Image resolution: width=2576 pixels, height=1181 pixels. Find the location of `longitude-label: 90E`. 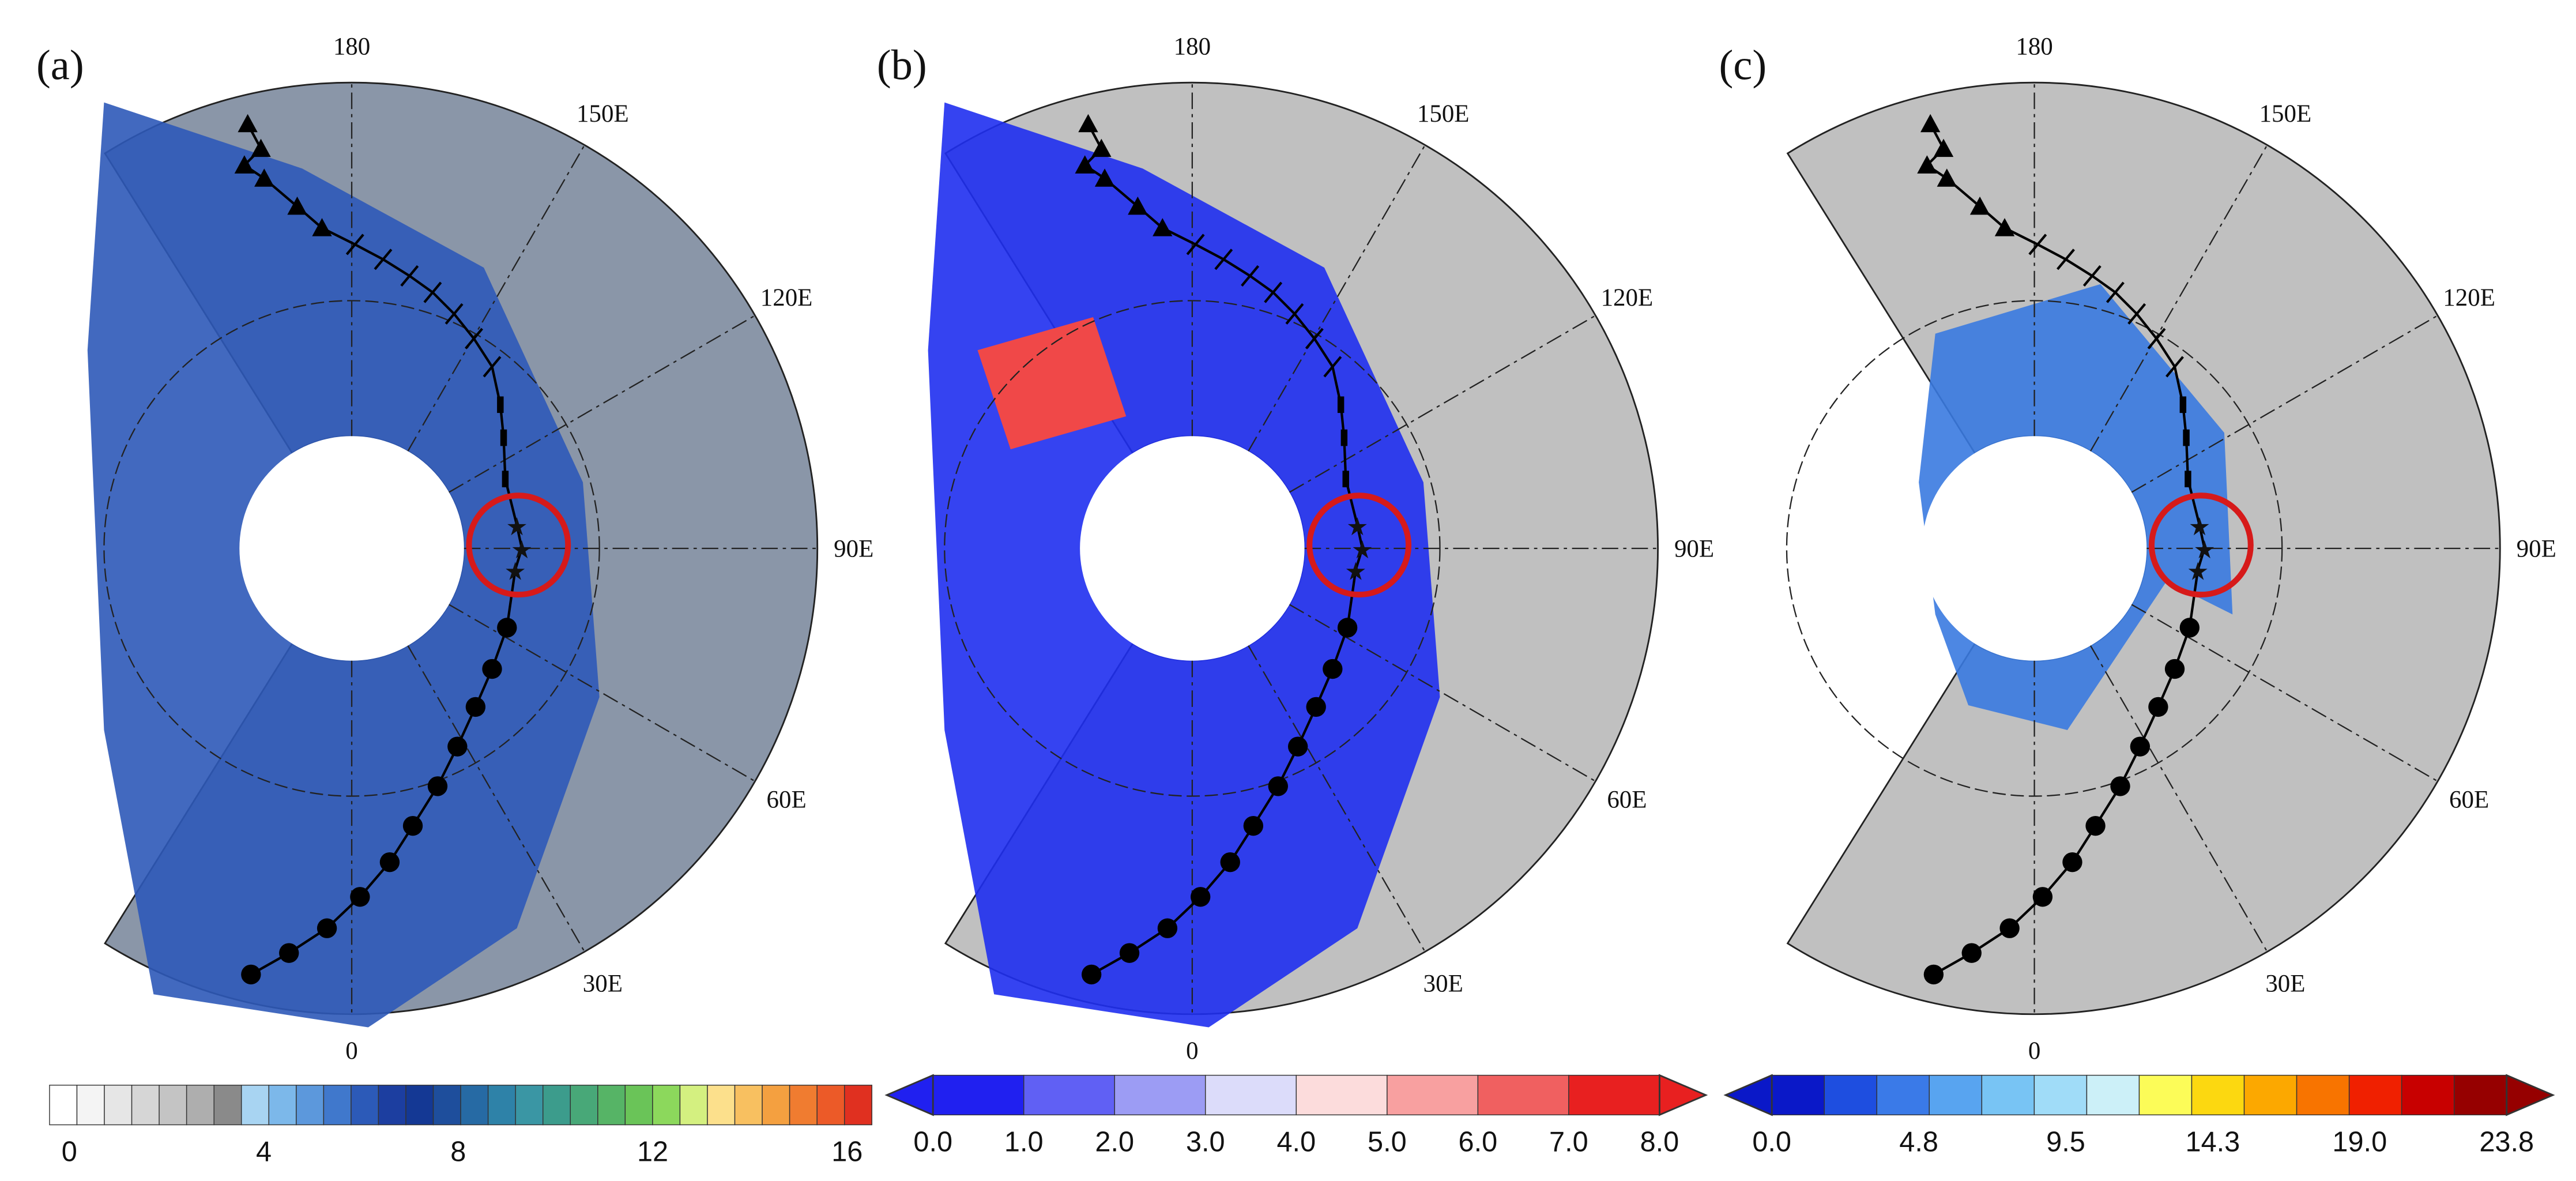

longitude-label: 90E is located at coordinates (2536, 548).